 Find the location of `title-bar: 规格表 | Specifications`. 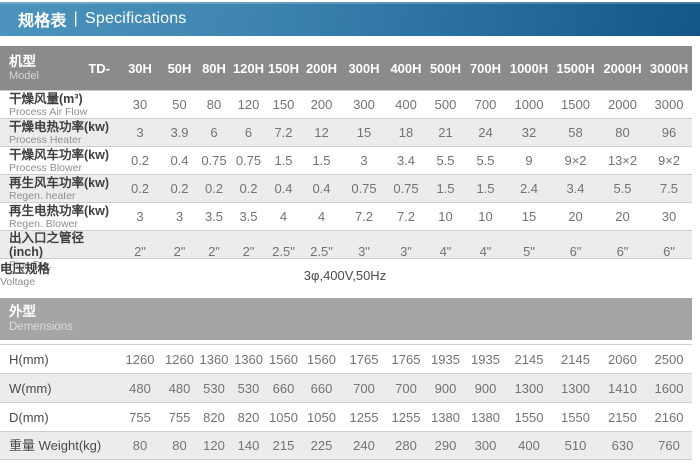

title-bar: 规格表 | Specifications is located at coordinates (350, 19).